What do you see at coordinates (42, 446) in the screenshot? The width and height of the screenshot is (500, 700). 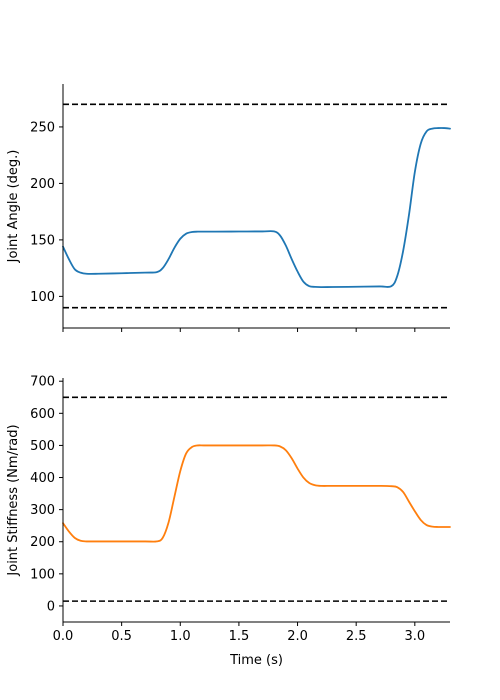 I see `joint-stiffness-y-tick-label: 500` at bounding box center [42, 446].